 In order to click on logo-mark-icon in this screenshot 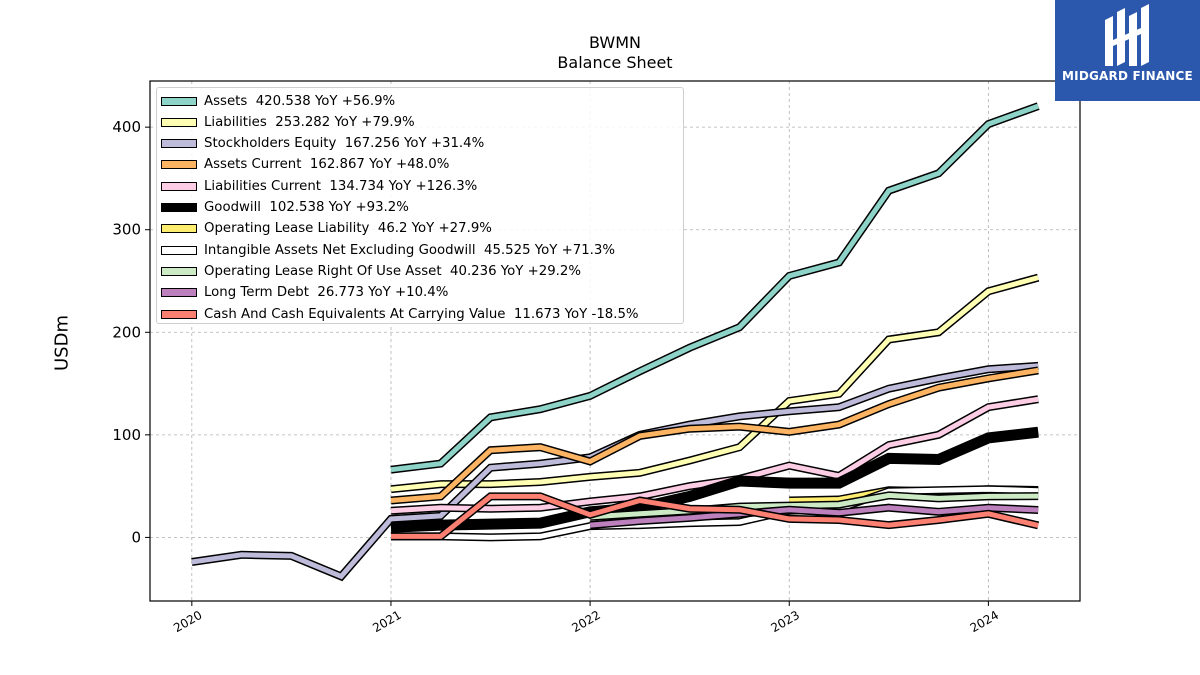, I will do `click(1127, 35)`.